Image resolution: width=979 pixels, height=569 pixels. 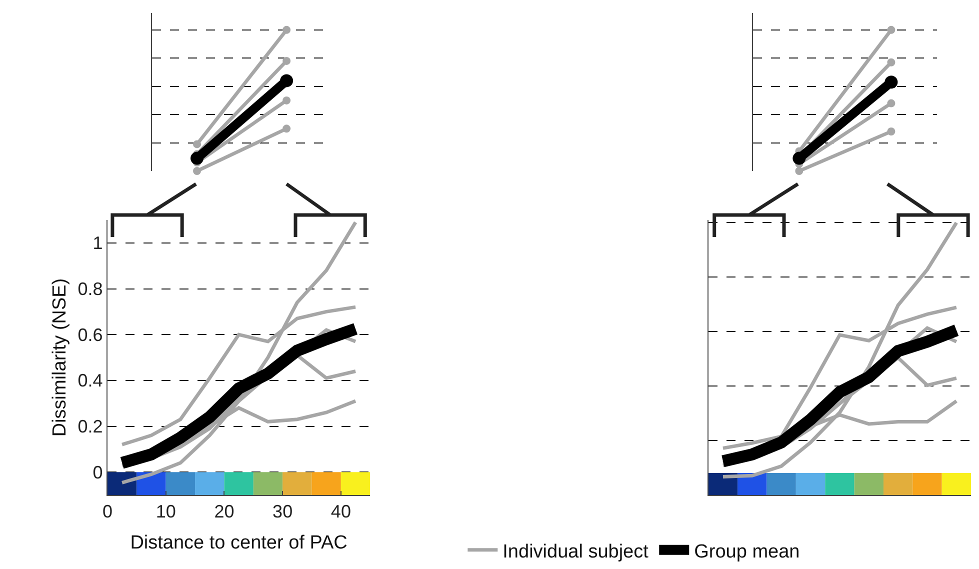 What do you see at coordinates (166, 512) in the screenshot?
I see `x-tick-label: 10` at bounding box center [166, 512].